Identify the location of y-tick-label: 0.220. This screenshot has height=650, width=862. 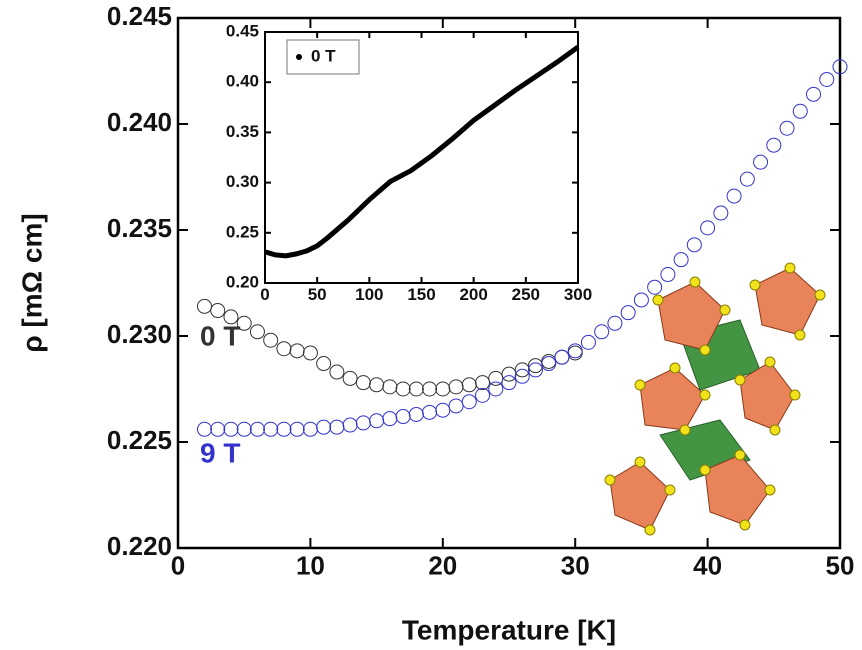
(139, 546).